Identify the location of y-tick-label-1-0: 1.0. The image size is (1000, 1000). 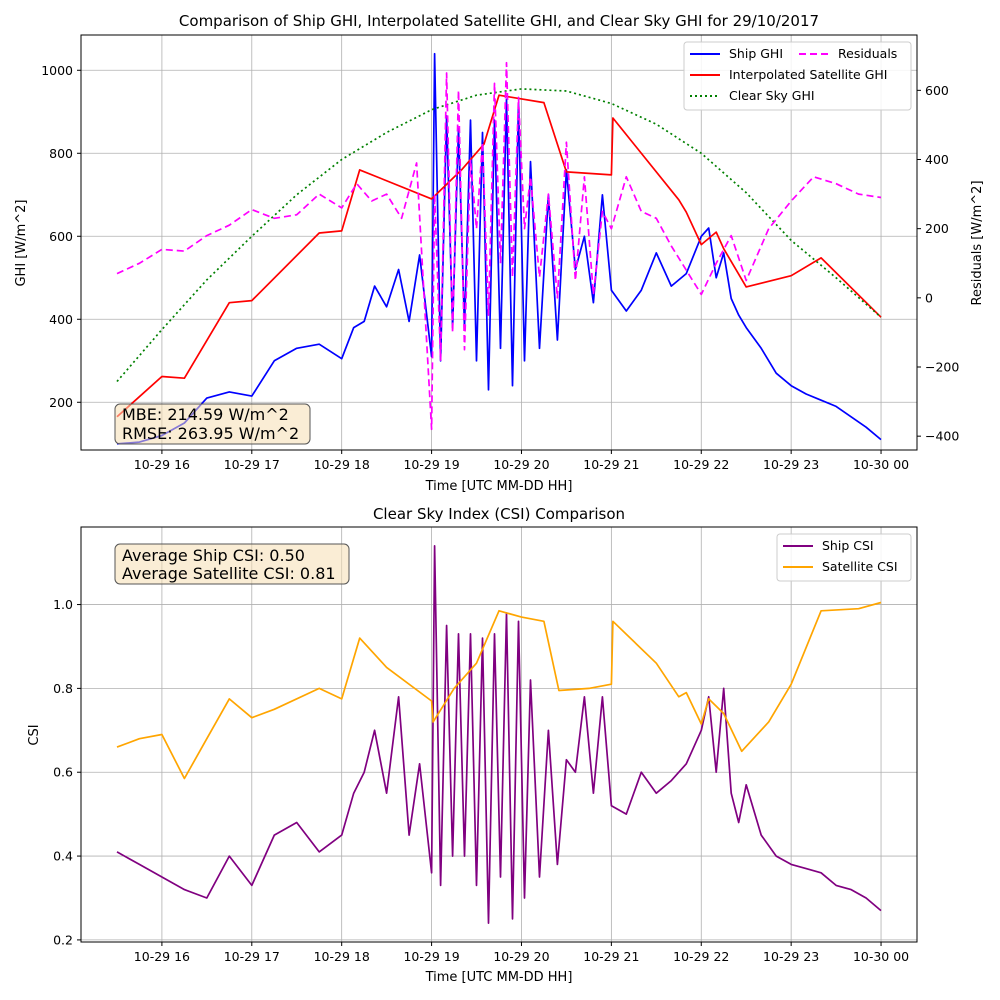
(63, 604).